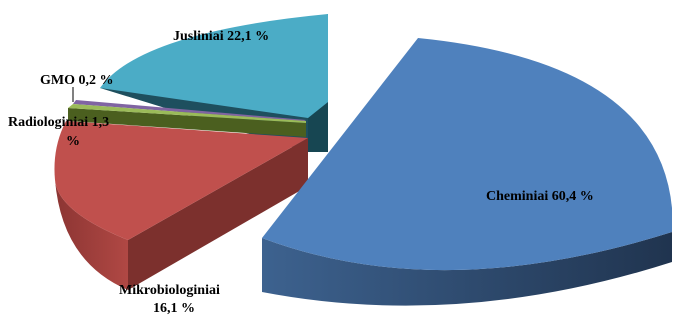 Image resolution: width=673 pixels, height=320 pixels. I want to click on slice-mikrobiologiniai-side, so click(91, 235).